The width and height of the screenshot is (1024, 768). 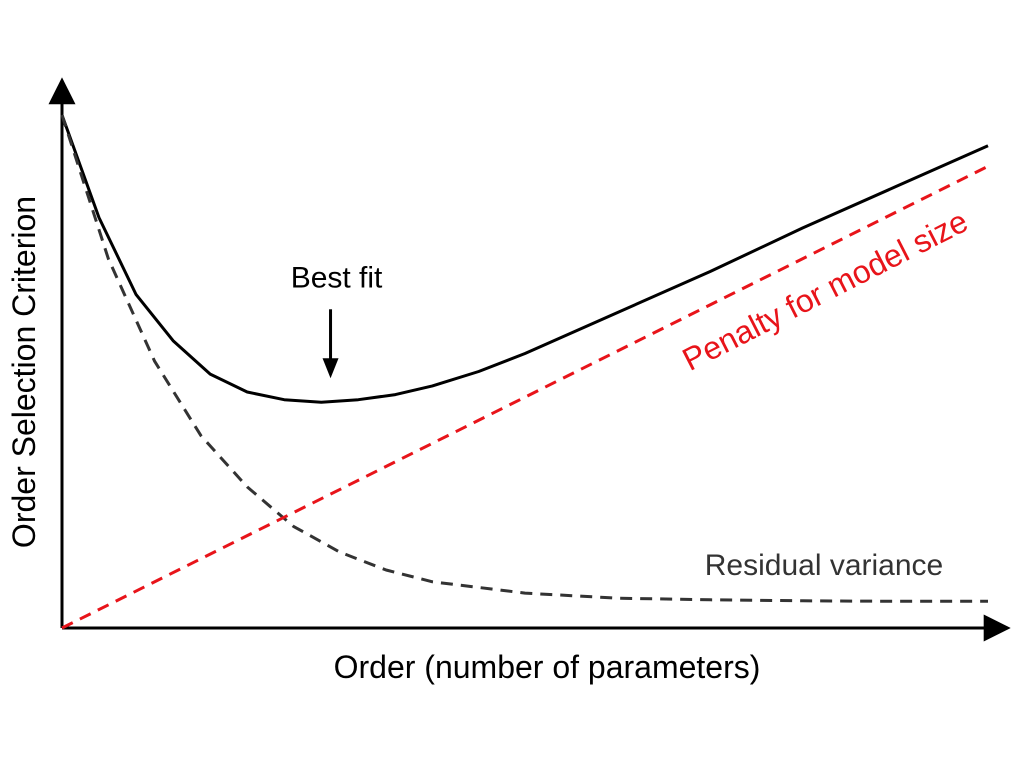 I want to click on y-axis-label: Order Selection Criterion, so click(x=24, y=372).